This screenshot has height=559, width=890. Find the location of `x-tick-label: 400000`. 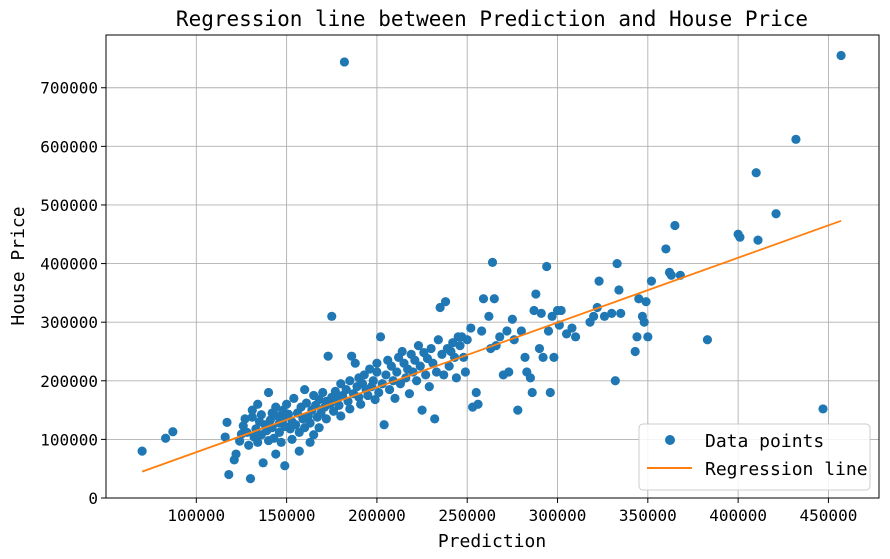

x-tick-label: 400000 is located at coordinates (738, 515).